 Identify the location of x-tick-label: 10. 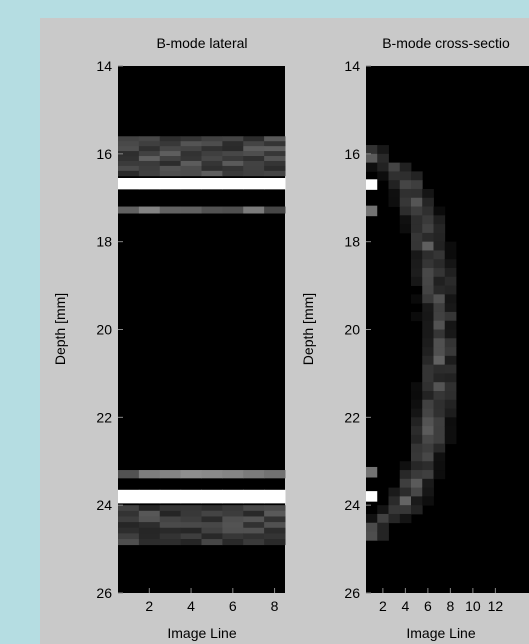
(473, 606).